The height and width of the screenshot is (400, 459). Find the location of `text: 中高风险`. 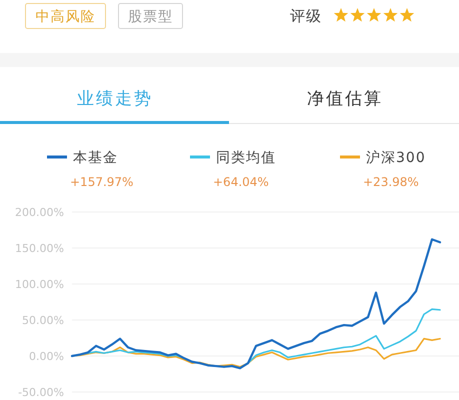

text: 中高风险 is located at coordinates (66, 17).